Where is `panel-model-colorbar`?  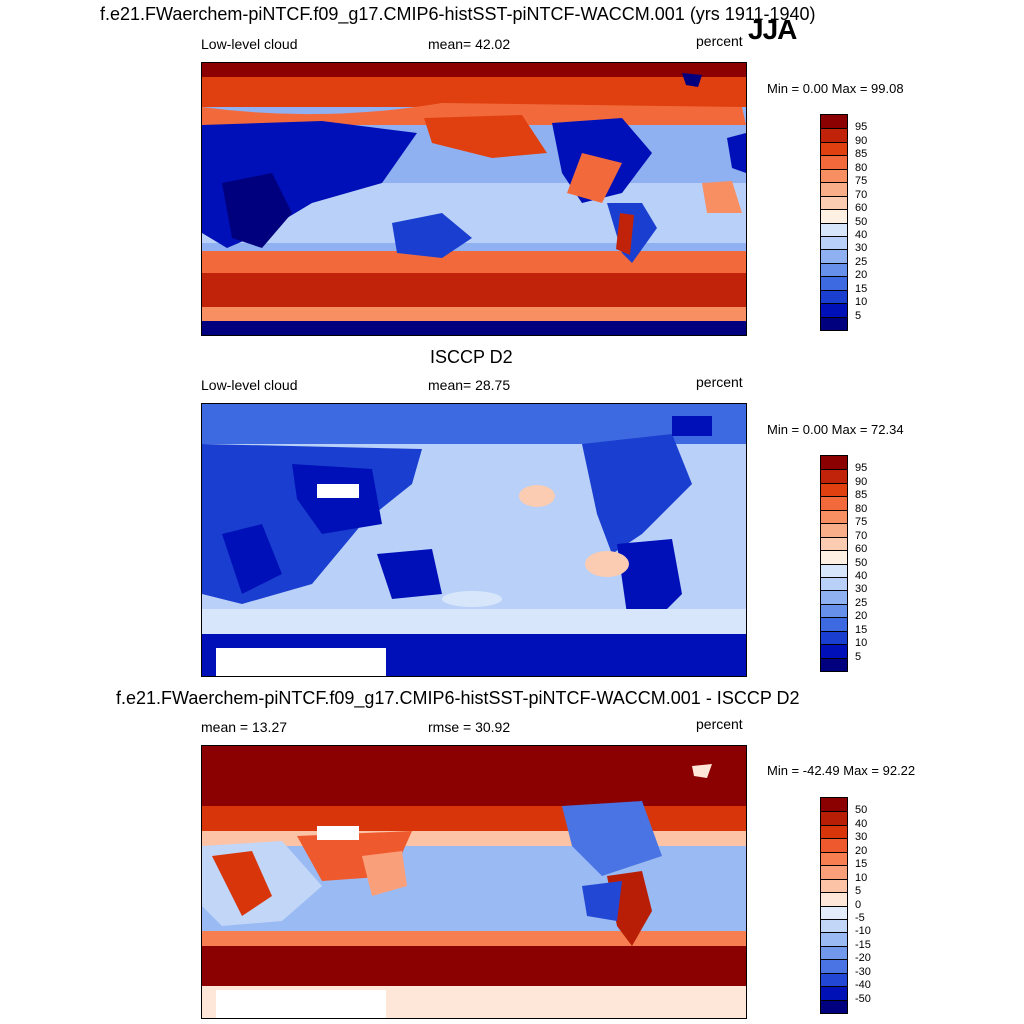 panel-model-colorbar is located at coordinates (834, 222).